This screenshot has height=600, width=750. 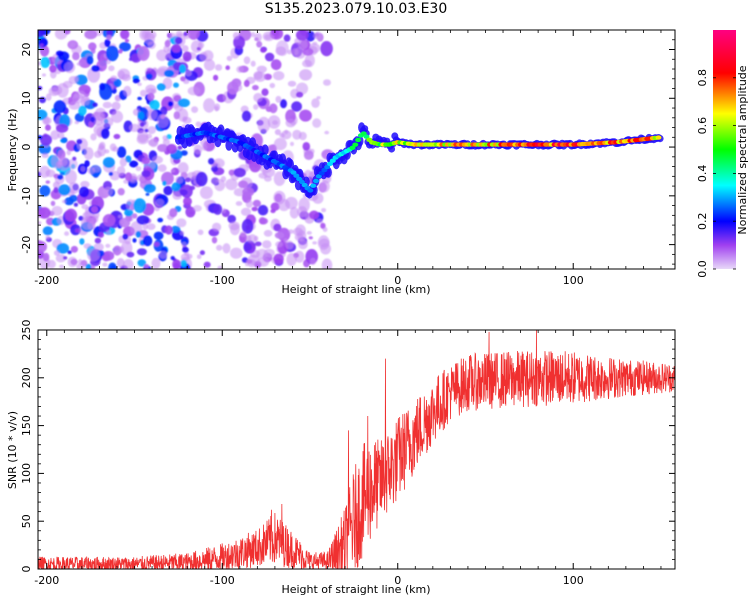 I want to click on spectrogram-ridge-halo, so click(x=392, y=149).